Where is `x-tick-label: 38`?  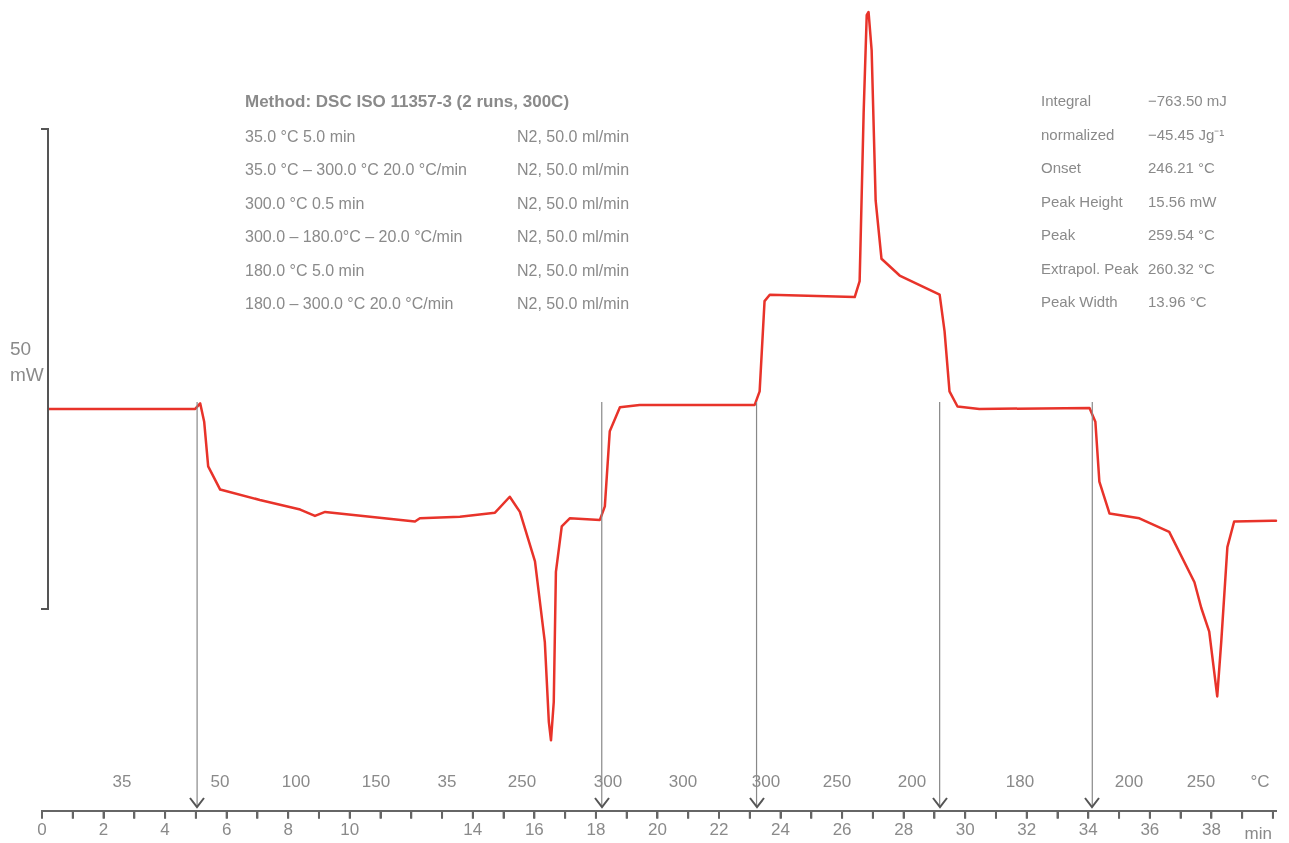
x-tick-label: 38 is located at coordinates (1211, 830).